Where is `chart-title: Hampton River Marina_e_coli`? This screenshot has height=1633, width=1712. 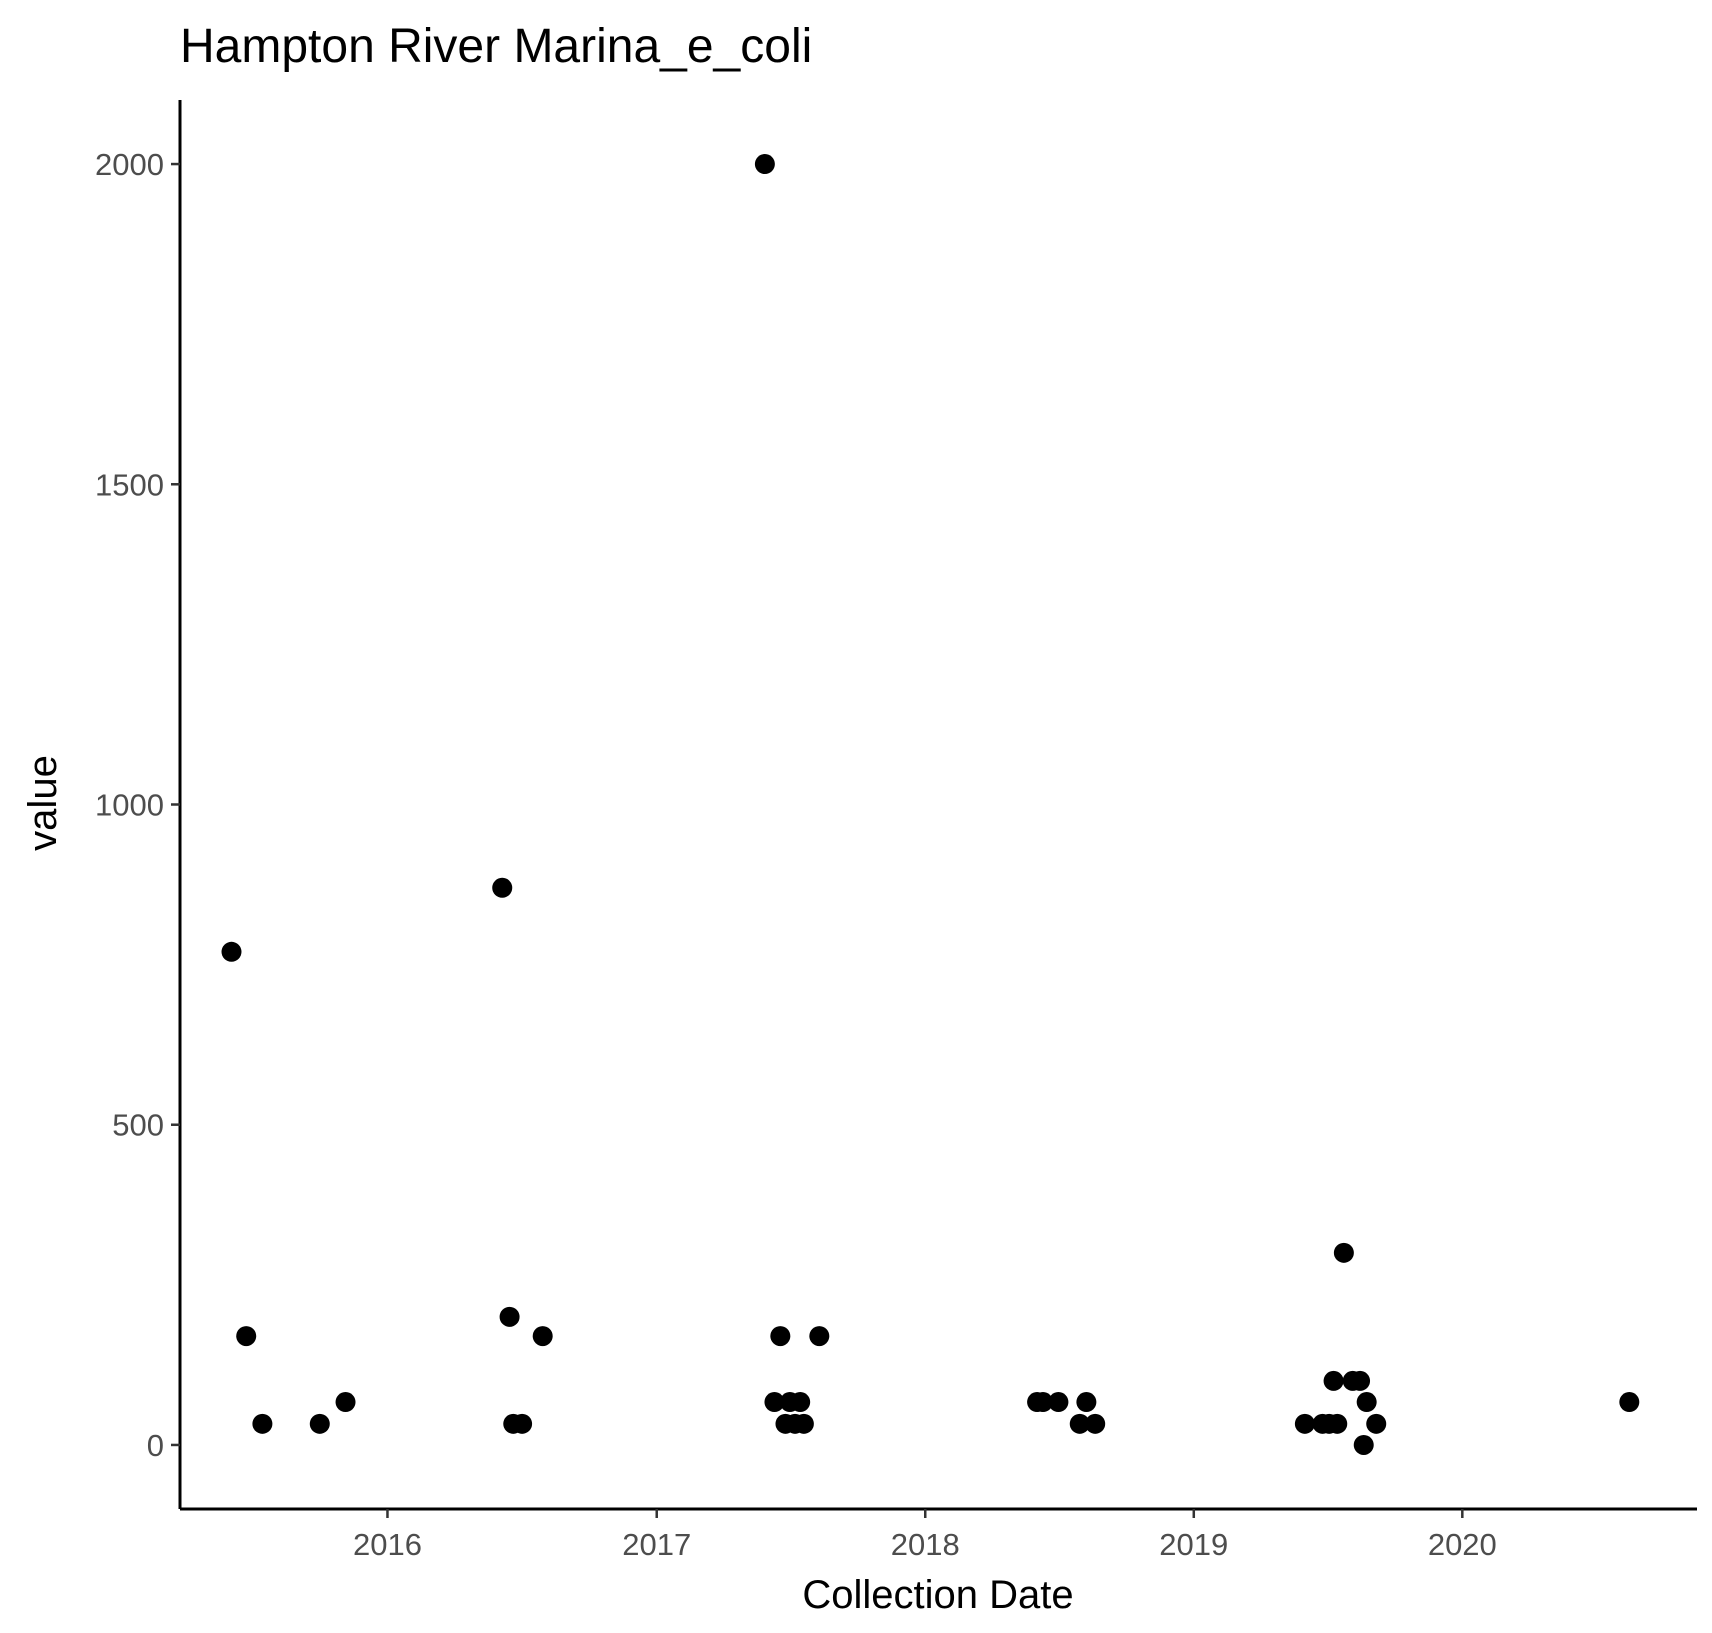 chart-title: Hampton River Marina_e_coli is located at coordinates (496, 46).